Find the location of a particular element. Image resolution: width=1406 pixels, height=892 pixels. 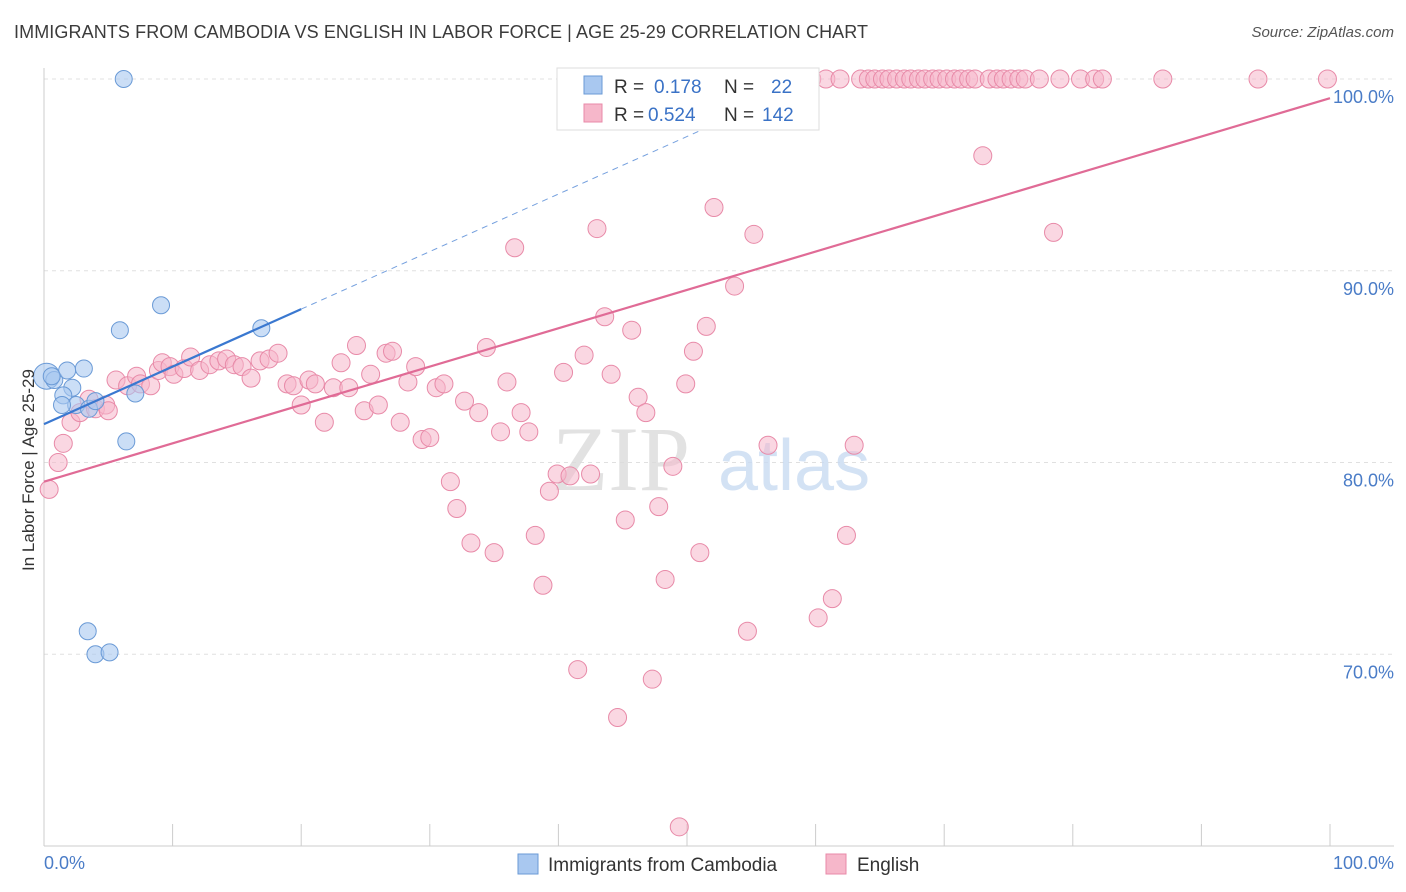

y-tick-label-70: 70.0% is located at coordinates (1368, 672).